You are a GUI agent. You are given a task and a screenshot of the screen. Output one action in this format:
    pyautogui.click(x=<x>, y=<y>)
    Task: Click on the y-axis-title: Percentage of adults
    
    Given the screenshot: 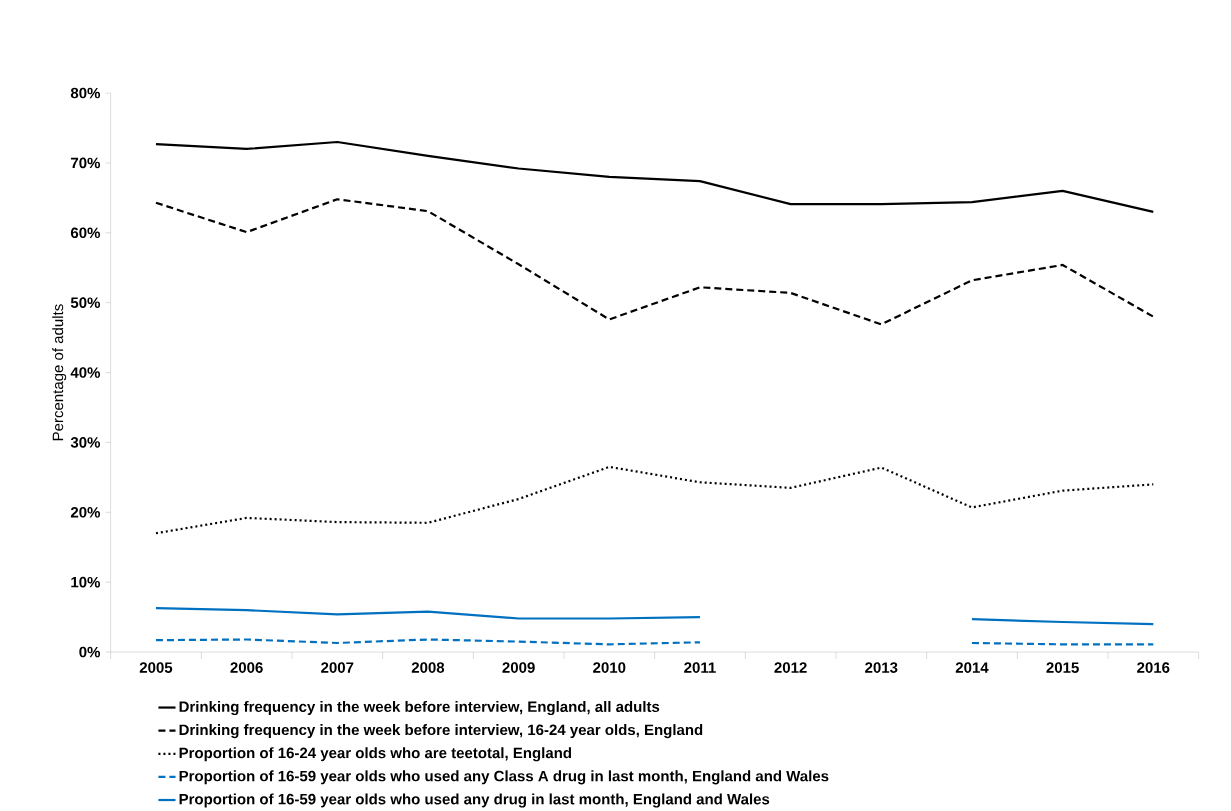 What is the action you would take?
    pyautogui.click(x=59, y=372)
    